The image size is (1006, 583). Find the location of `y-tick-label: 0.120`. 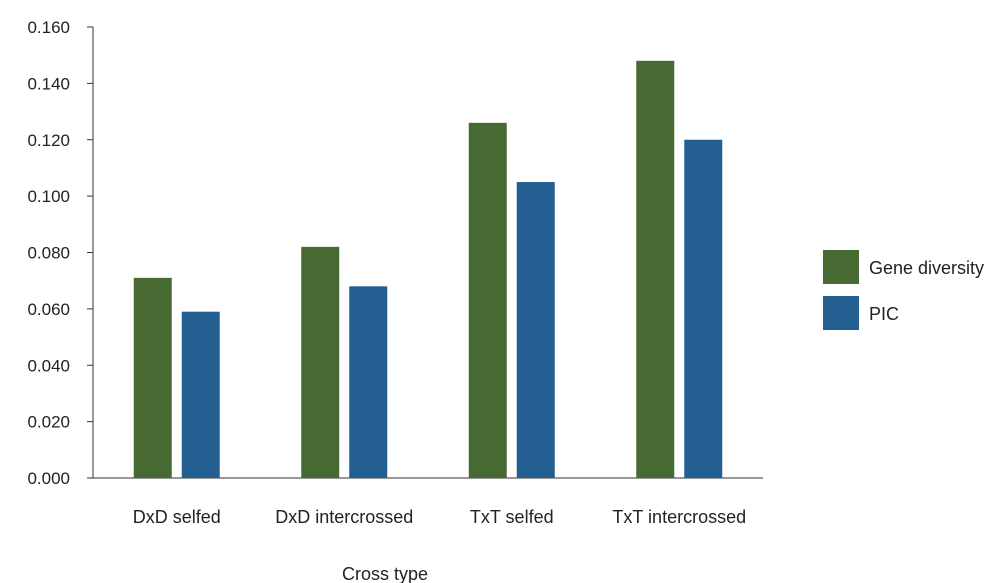

y-tick-label: 0.120 is located at coordinates (48, 140).